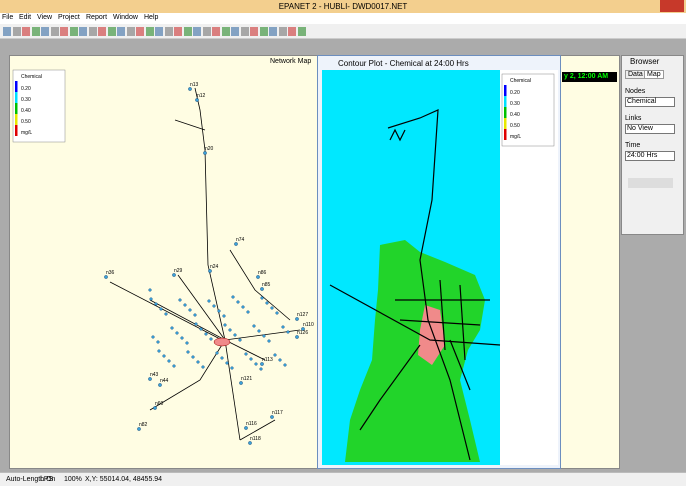 This screenshot has width=686, height=486. What do you see at coordinates (45, 17) in the screenshot?
I see `menu-item: View` at bounding box center [45, 17].